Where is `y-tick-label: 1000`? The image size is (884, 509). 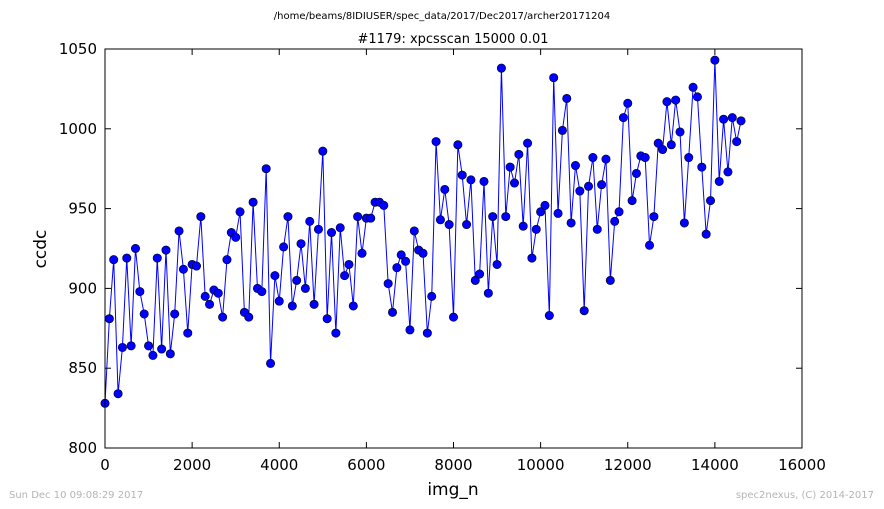
y-tick-label: 1000 is located at coordinates (78, 129).